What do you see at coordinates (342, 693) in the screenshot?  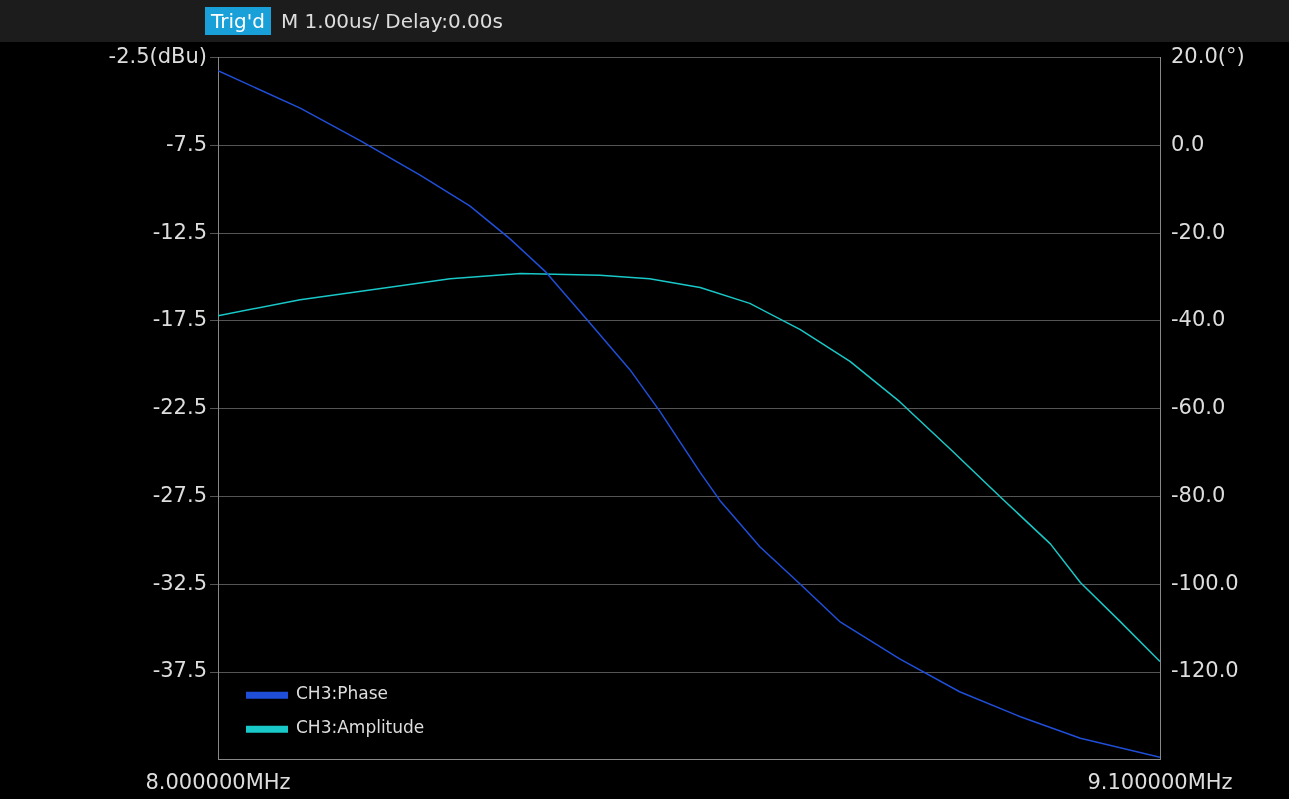 I see `legend-label: CH3:Phase` at bounding box center [342, 693].